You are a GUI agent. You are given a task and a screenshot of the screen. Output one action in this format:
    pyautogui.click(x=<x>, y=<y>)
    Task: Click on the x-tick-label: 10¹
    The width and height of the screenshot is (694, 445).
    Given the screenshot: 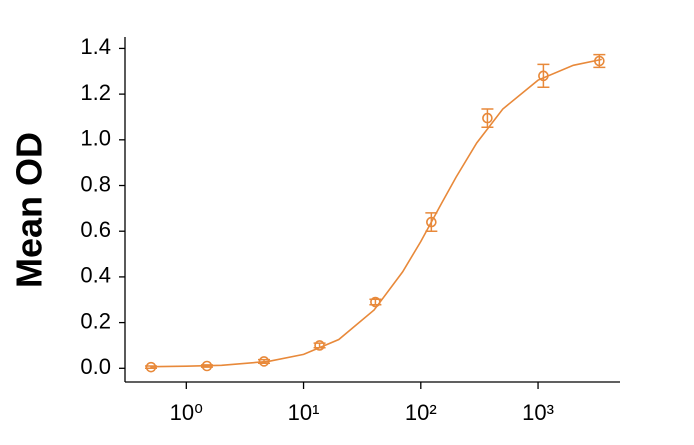 What is the action you would take?
    pyautogui.click(x=304, y=412)
    